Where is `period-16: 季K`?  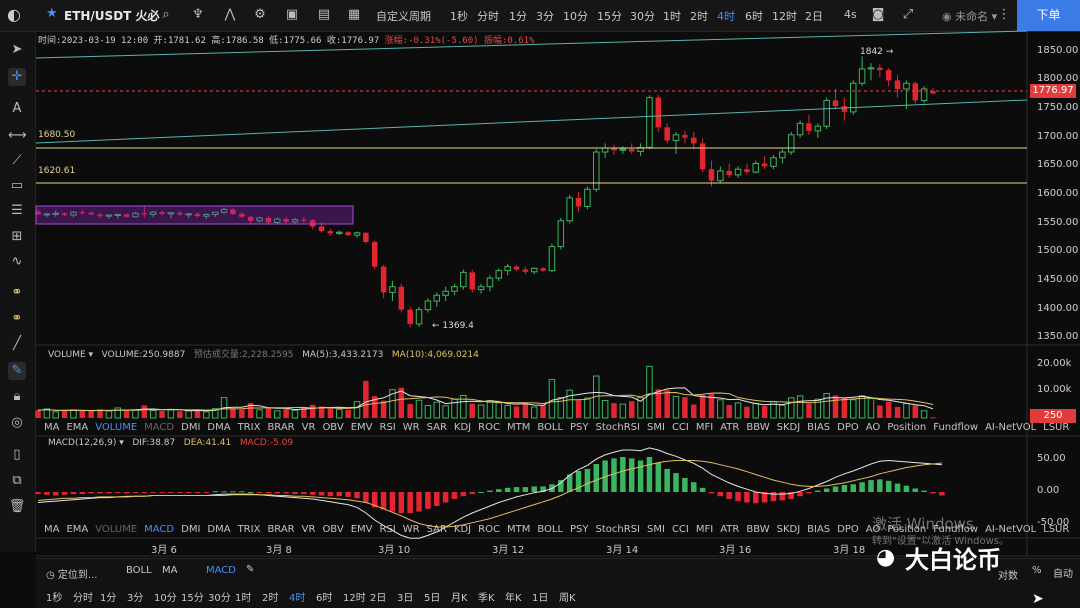 period-16: 季K is located at coordinates (486, 598).